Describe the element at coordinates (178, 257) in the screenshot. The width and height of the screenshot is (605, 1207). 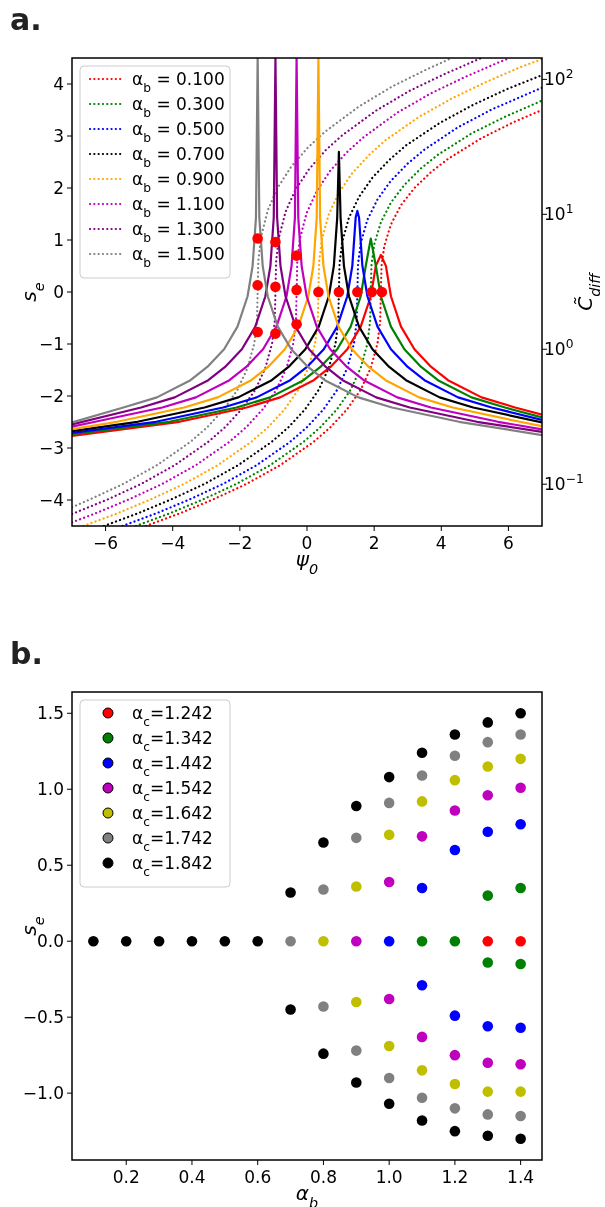
I see `legend-label: α$_{b}$ = 1.500` at that location.